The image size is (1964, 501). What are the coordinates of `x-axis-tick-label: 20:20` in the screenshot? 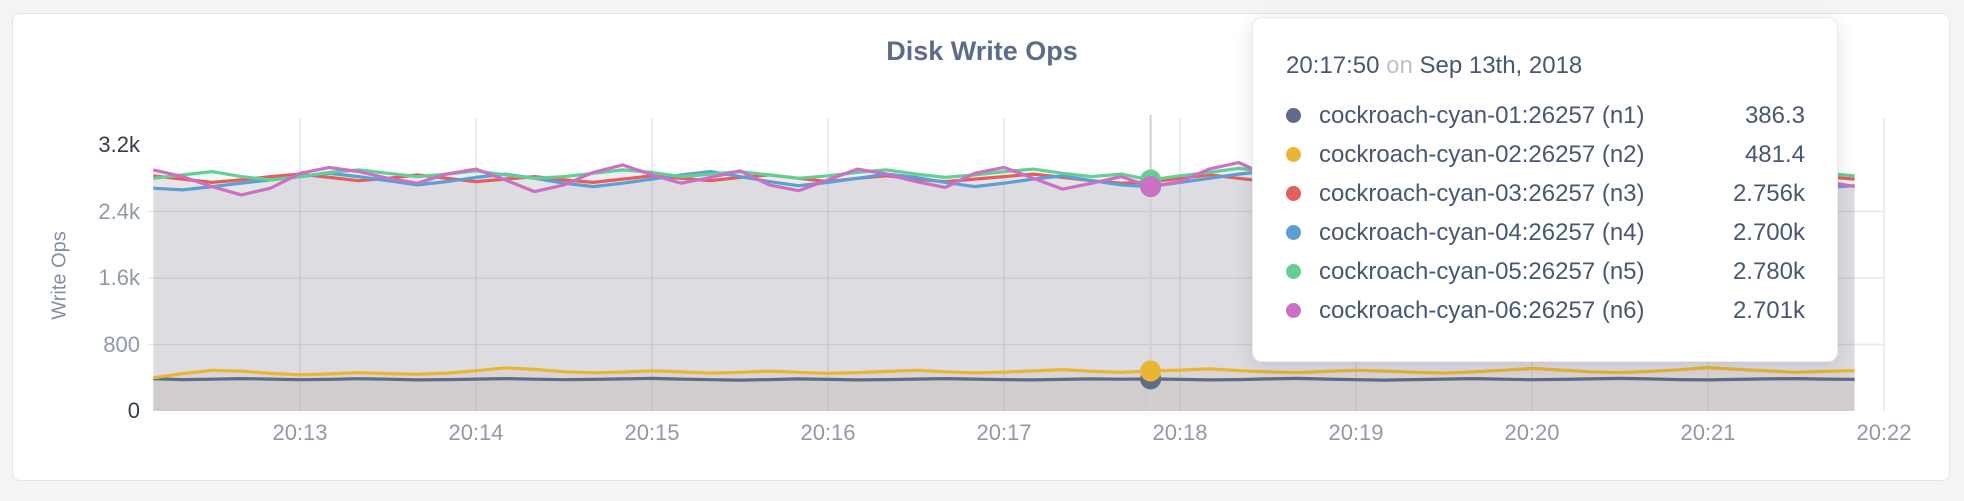 It's located at (1532, 432).